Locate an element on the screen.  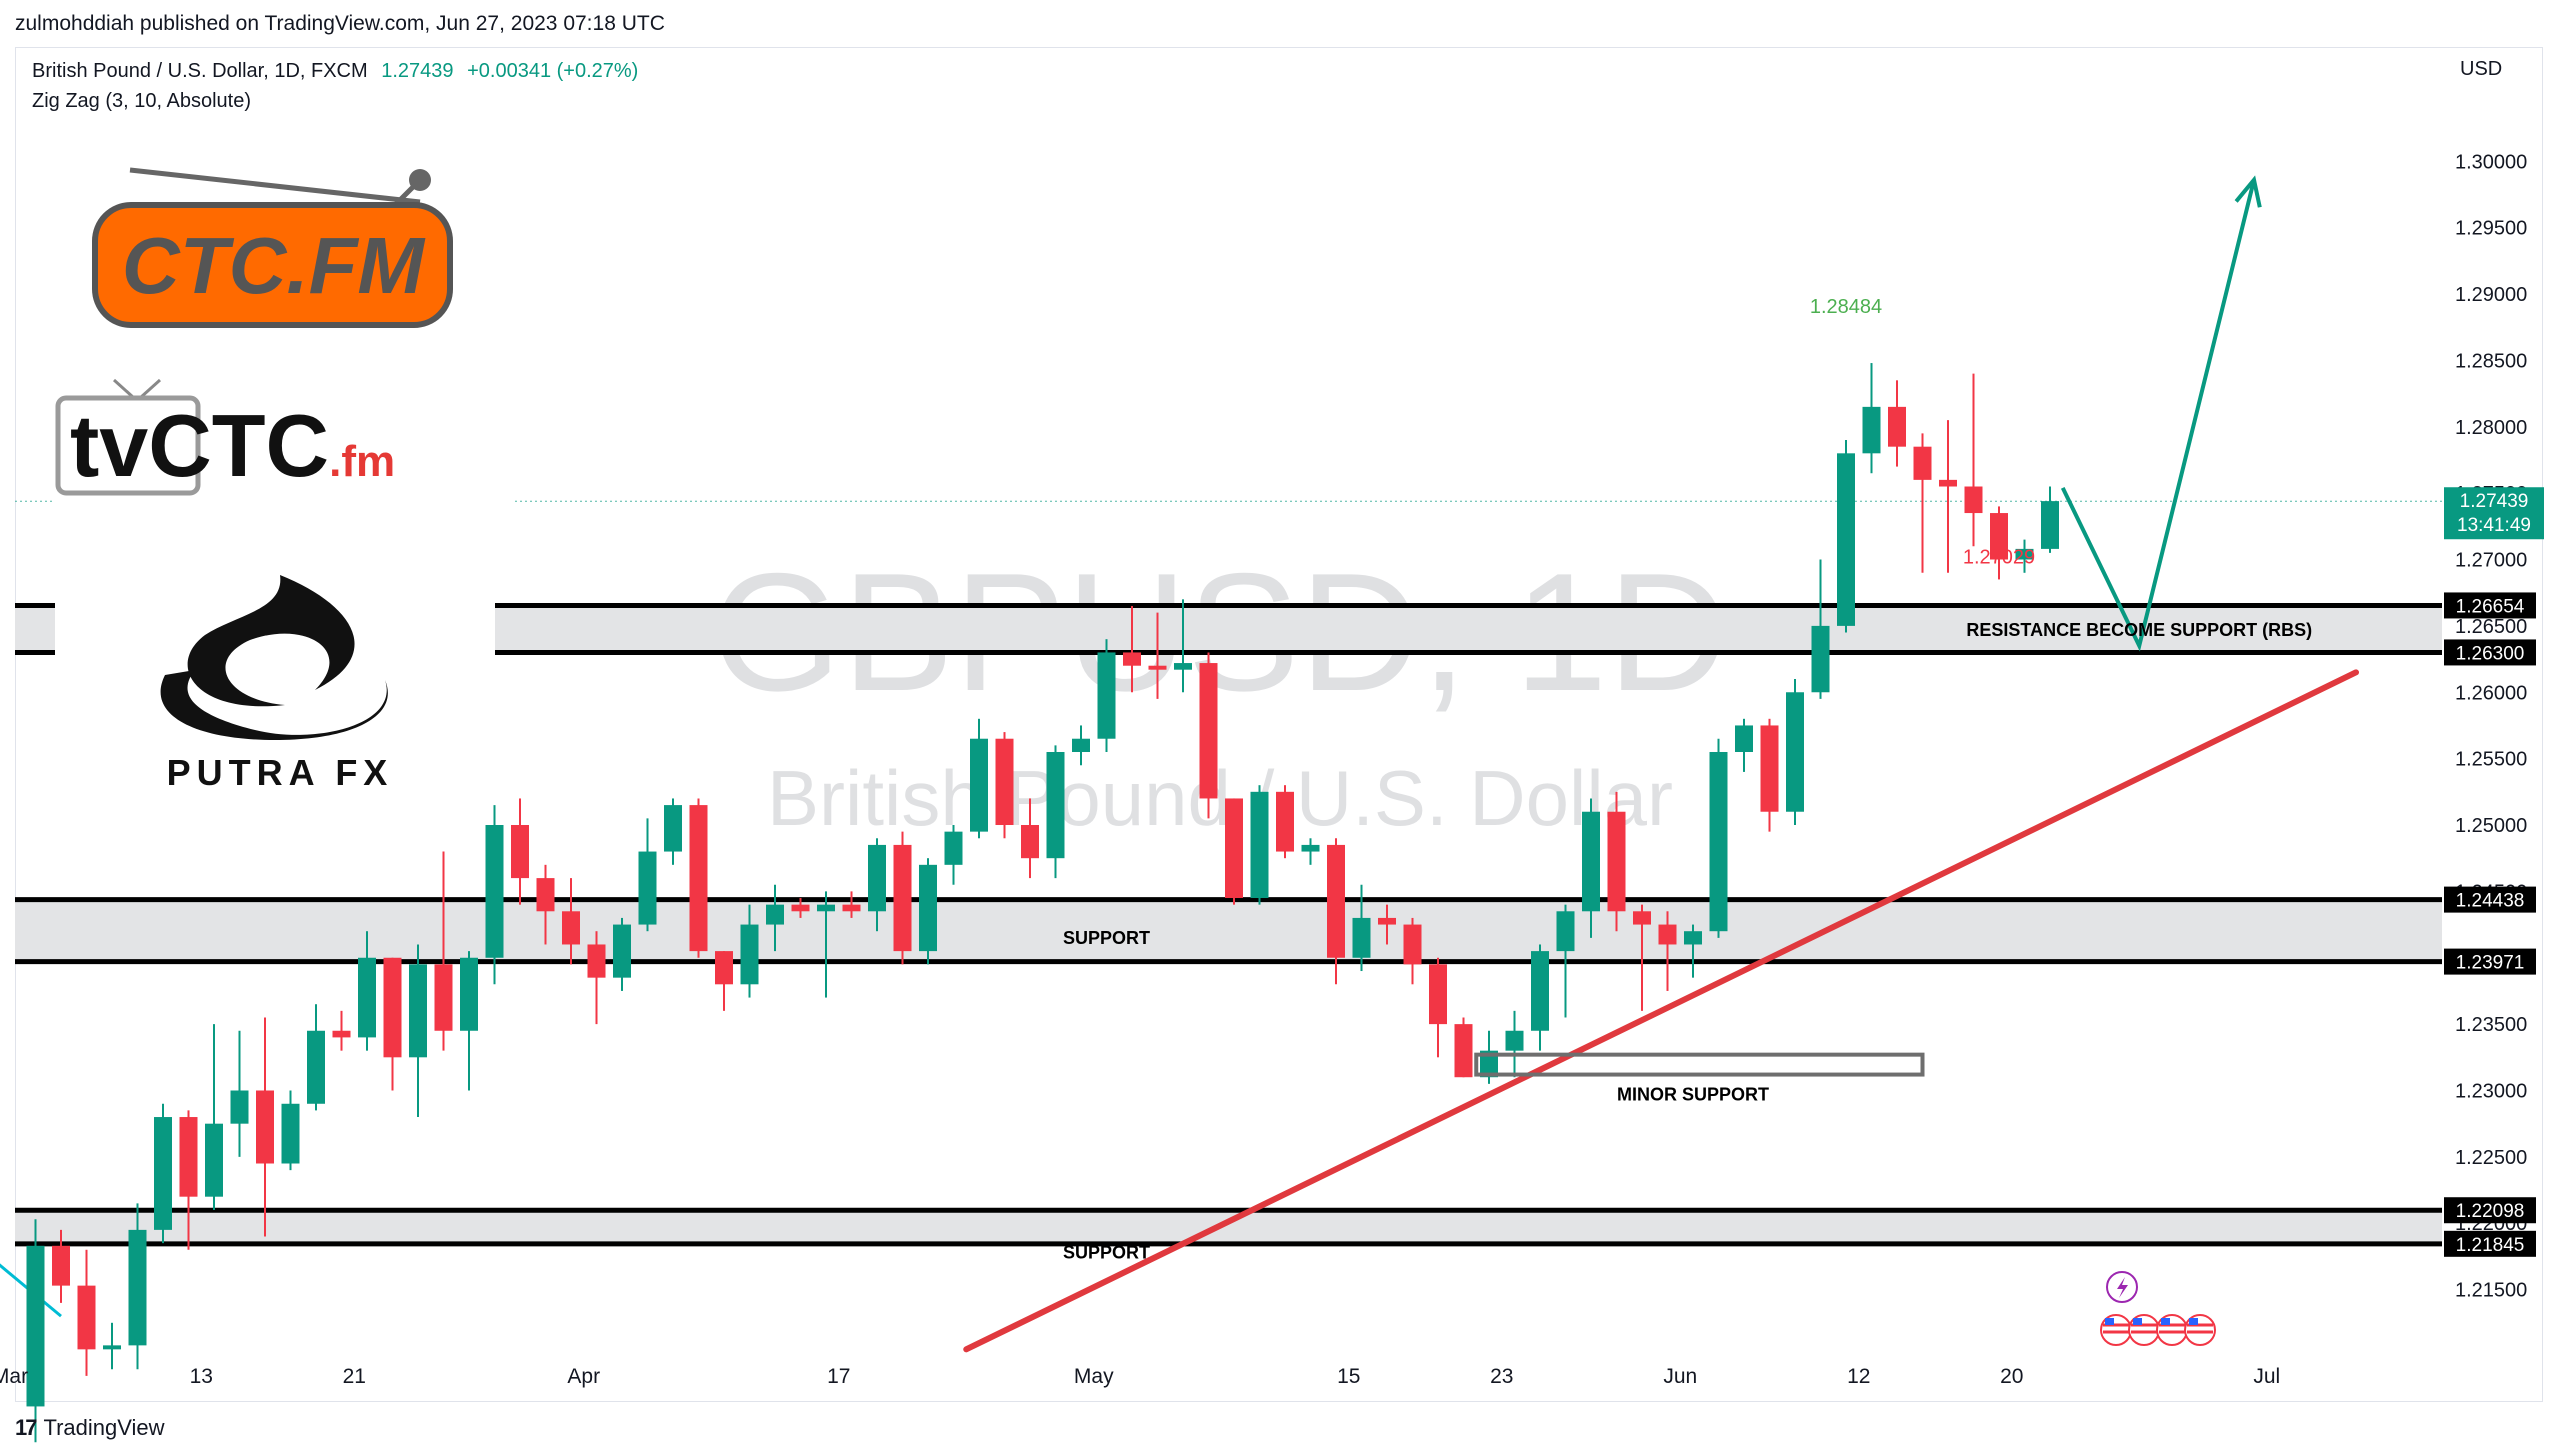
flag-stripes is located at coordinates (2158, 1328).